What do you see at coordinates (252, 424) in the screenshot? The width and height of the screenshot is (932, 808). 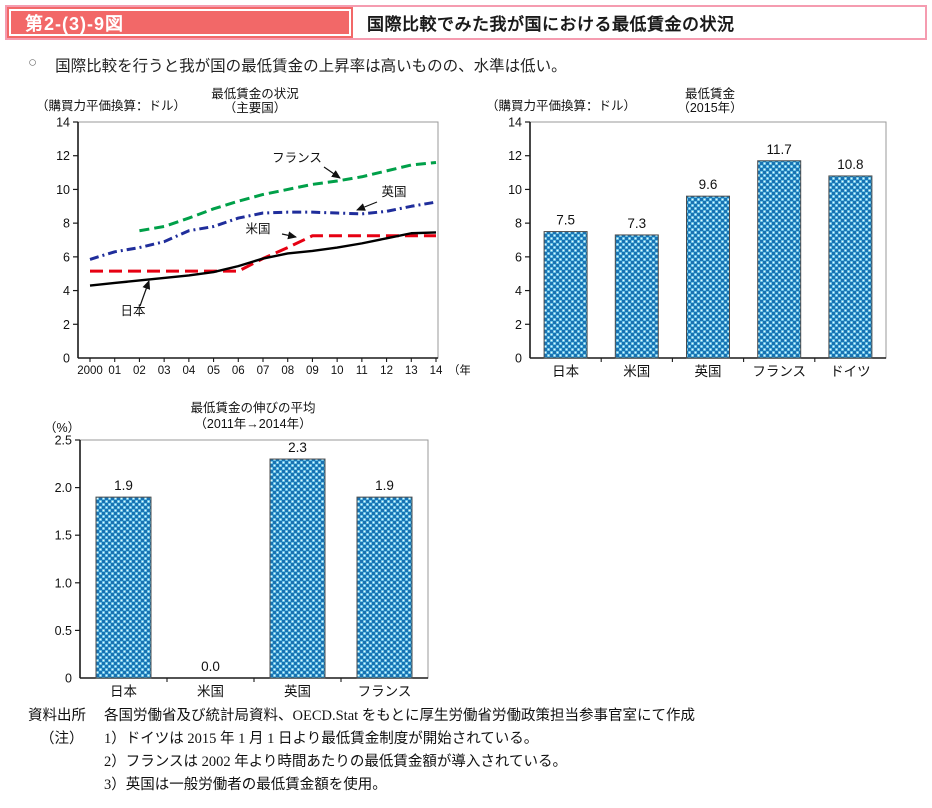 I see `chart-title: （2011年→2014年）` at bounding box center [252, 424].